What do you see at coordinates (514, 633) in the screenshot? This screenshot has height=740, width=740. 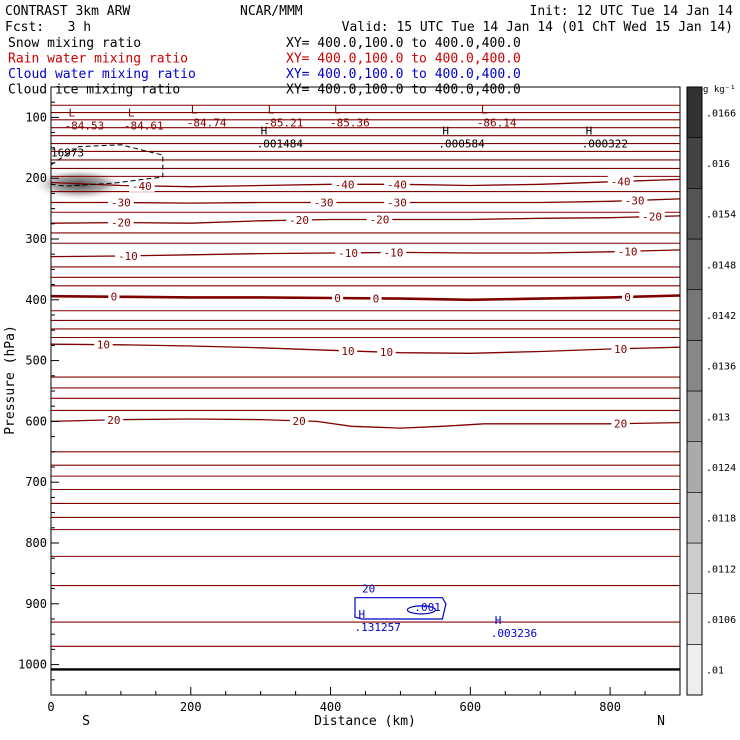 I see `extremum-value: .003236` at bounding box center [514, 633].